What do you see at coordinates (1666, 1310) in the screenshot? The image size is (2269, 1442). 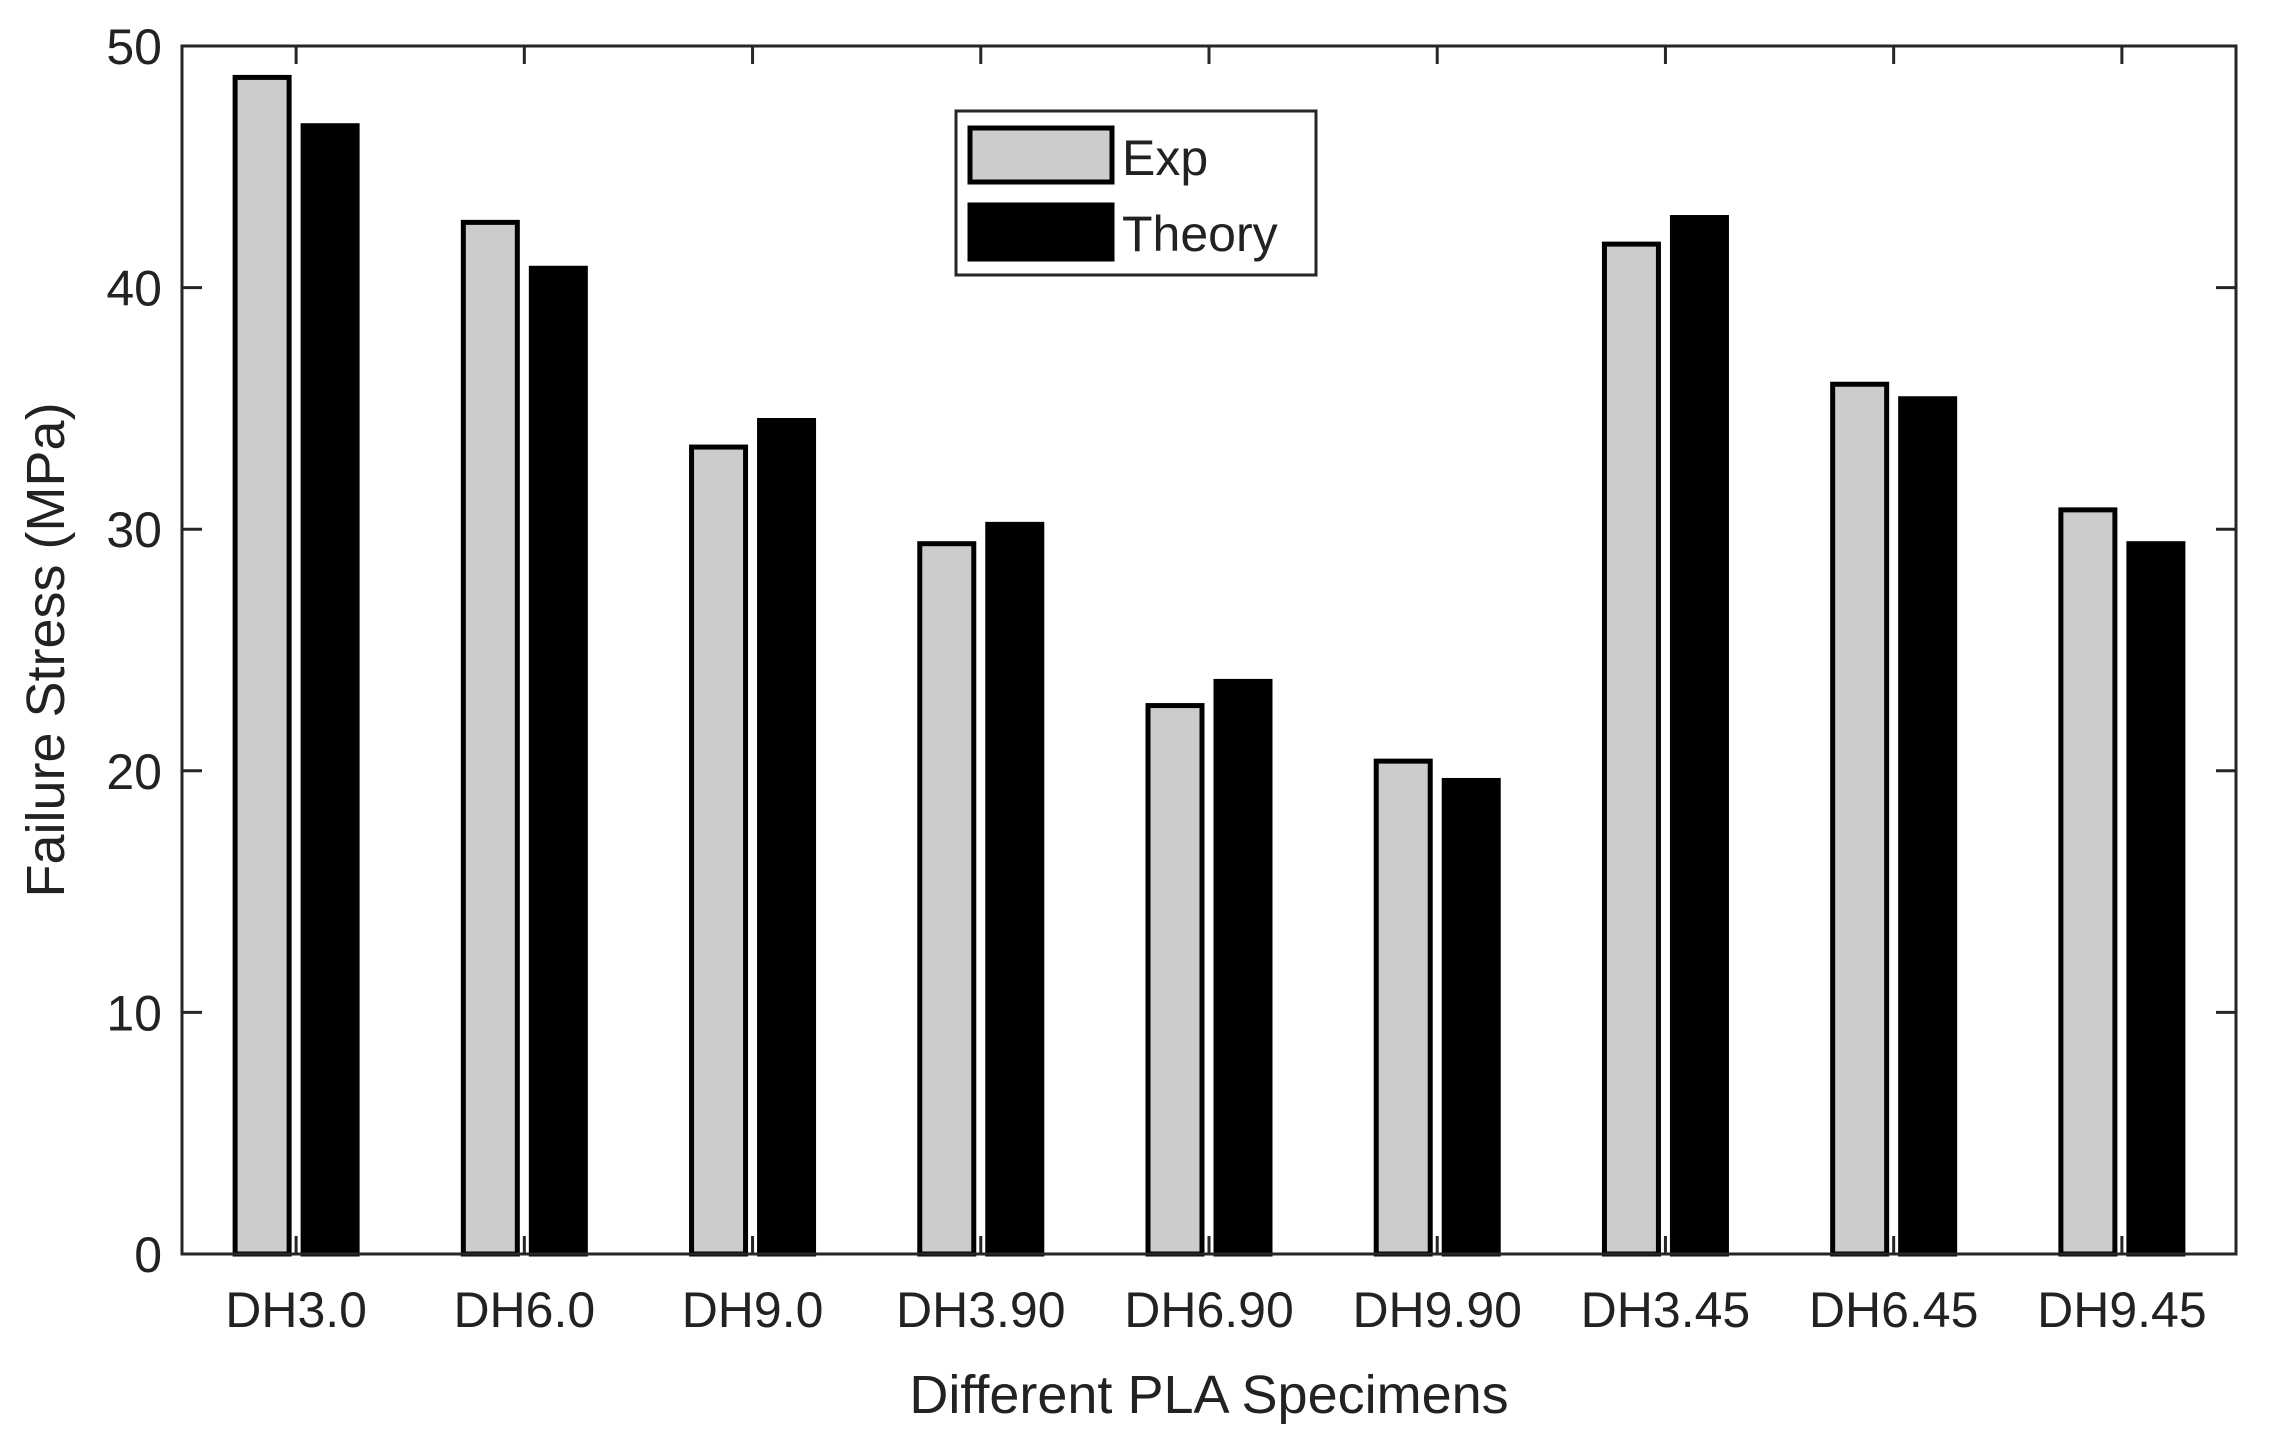 I see `x-tick-label: DH3.45` at bounding box center [1666, 1310].